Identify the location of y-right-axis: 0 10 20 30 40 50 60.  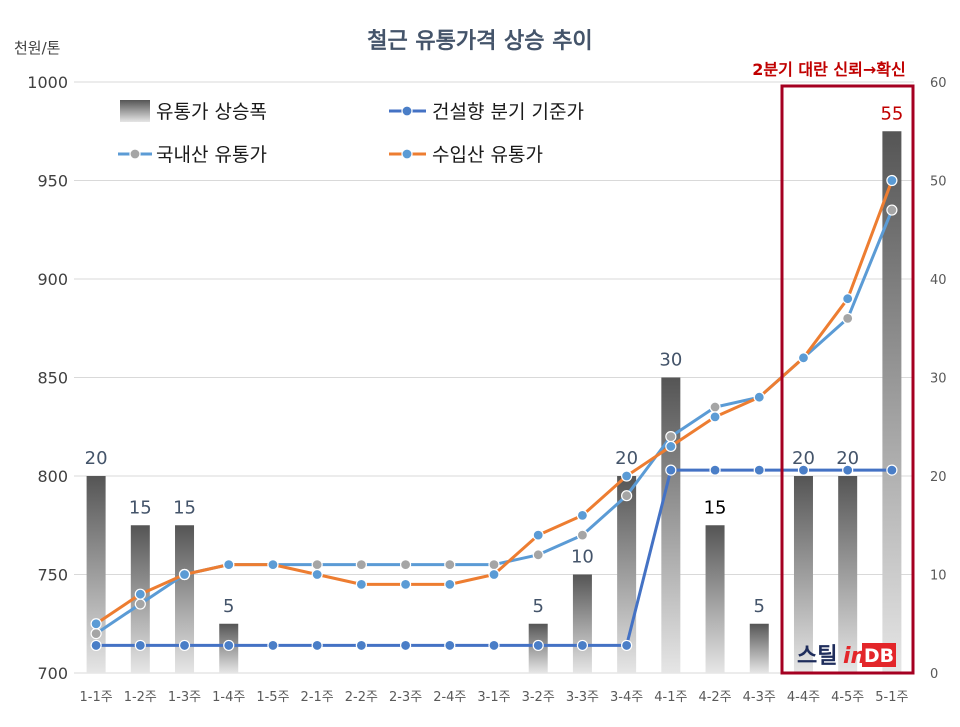
(938, 379).